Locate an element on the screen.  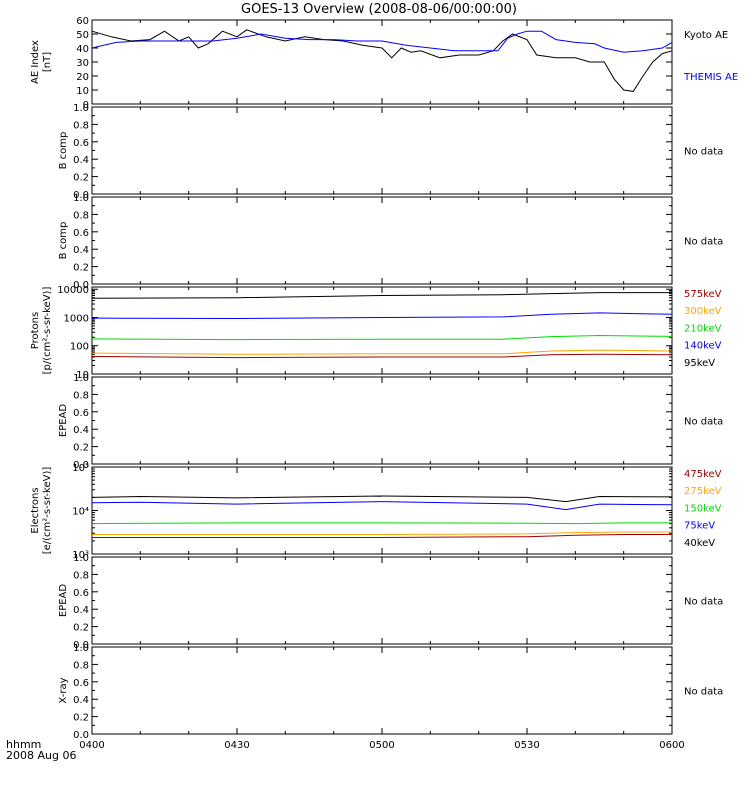
legend-label: 40keV is located at coordinates (699, 543).